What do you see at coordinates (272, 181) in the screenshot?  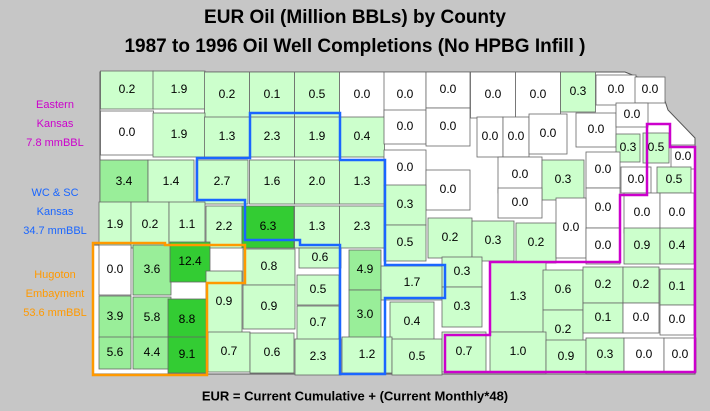 I see `county-value: 1.6` at bounding box center [272, 181].